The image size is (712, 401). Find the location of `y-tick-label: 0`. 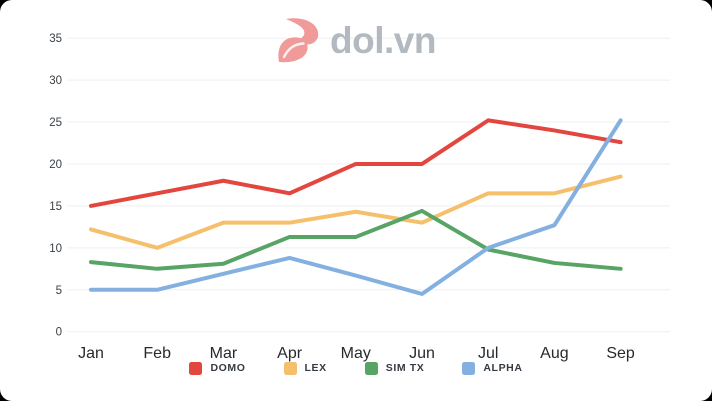

y-tick-label: 0 is located at coordinates (59, 333).